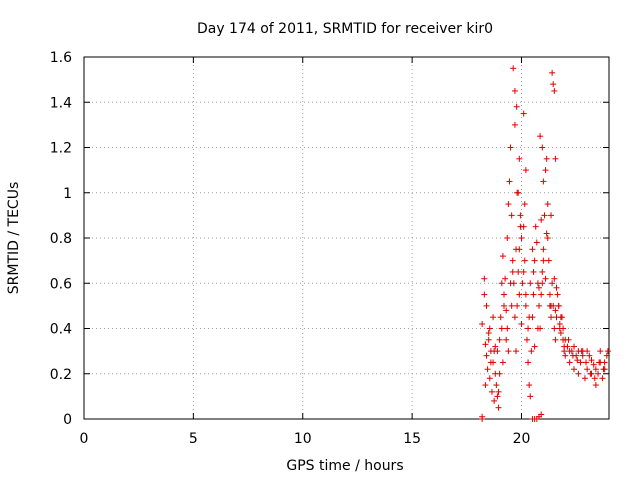  I want to click on y-axis-label: SRMTID / TECUs, so click(14, 238).